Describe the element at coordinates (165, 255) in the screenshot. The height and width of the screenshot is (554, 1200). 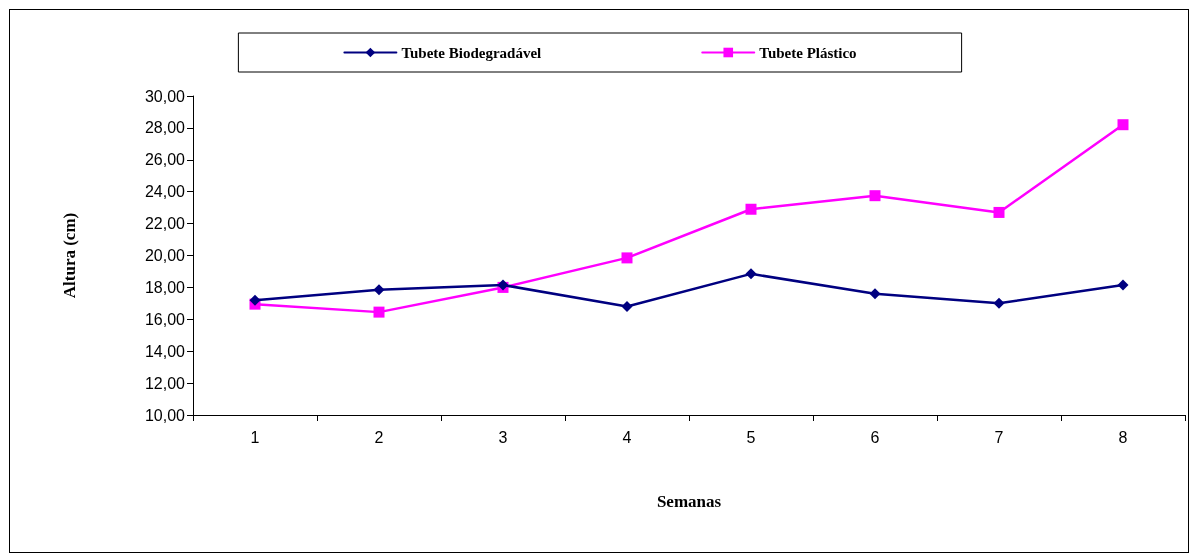
I see `y-tick-label: 20,00` at that location.